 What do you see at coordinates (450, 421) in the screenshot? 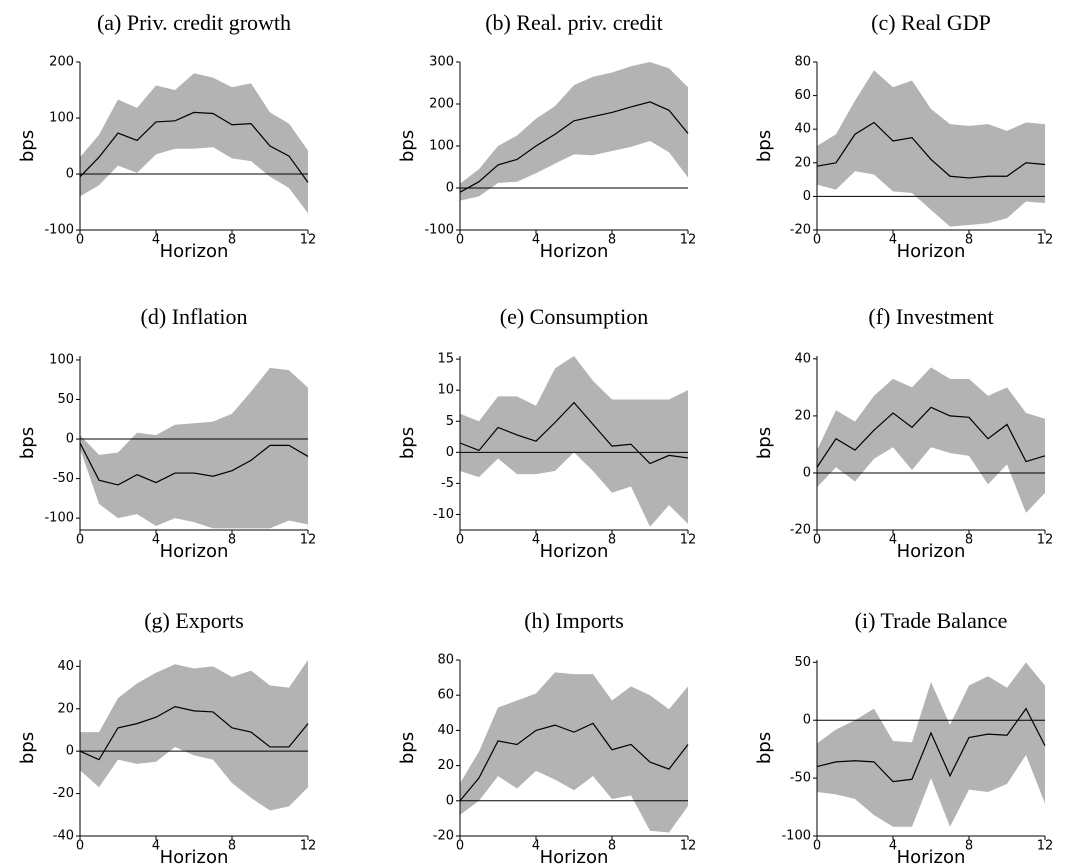
I see `y-tick-label: 5` at bounding box center [450, 421].